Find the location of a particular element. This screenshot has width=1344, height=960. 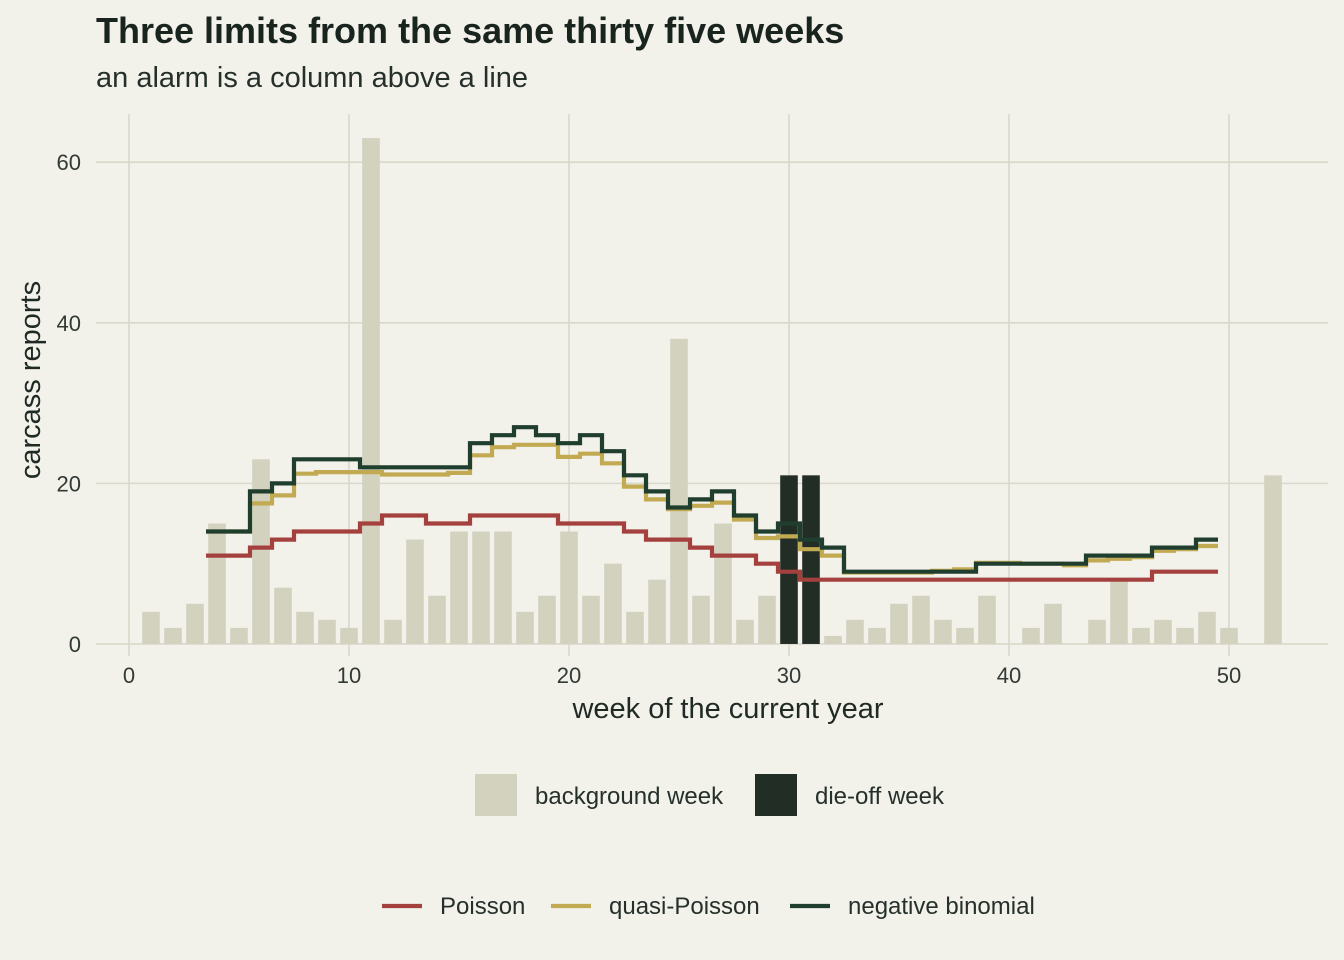

legend-label-negative-binomial: negative binomial is located at coordinates (941, 906).